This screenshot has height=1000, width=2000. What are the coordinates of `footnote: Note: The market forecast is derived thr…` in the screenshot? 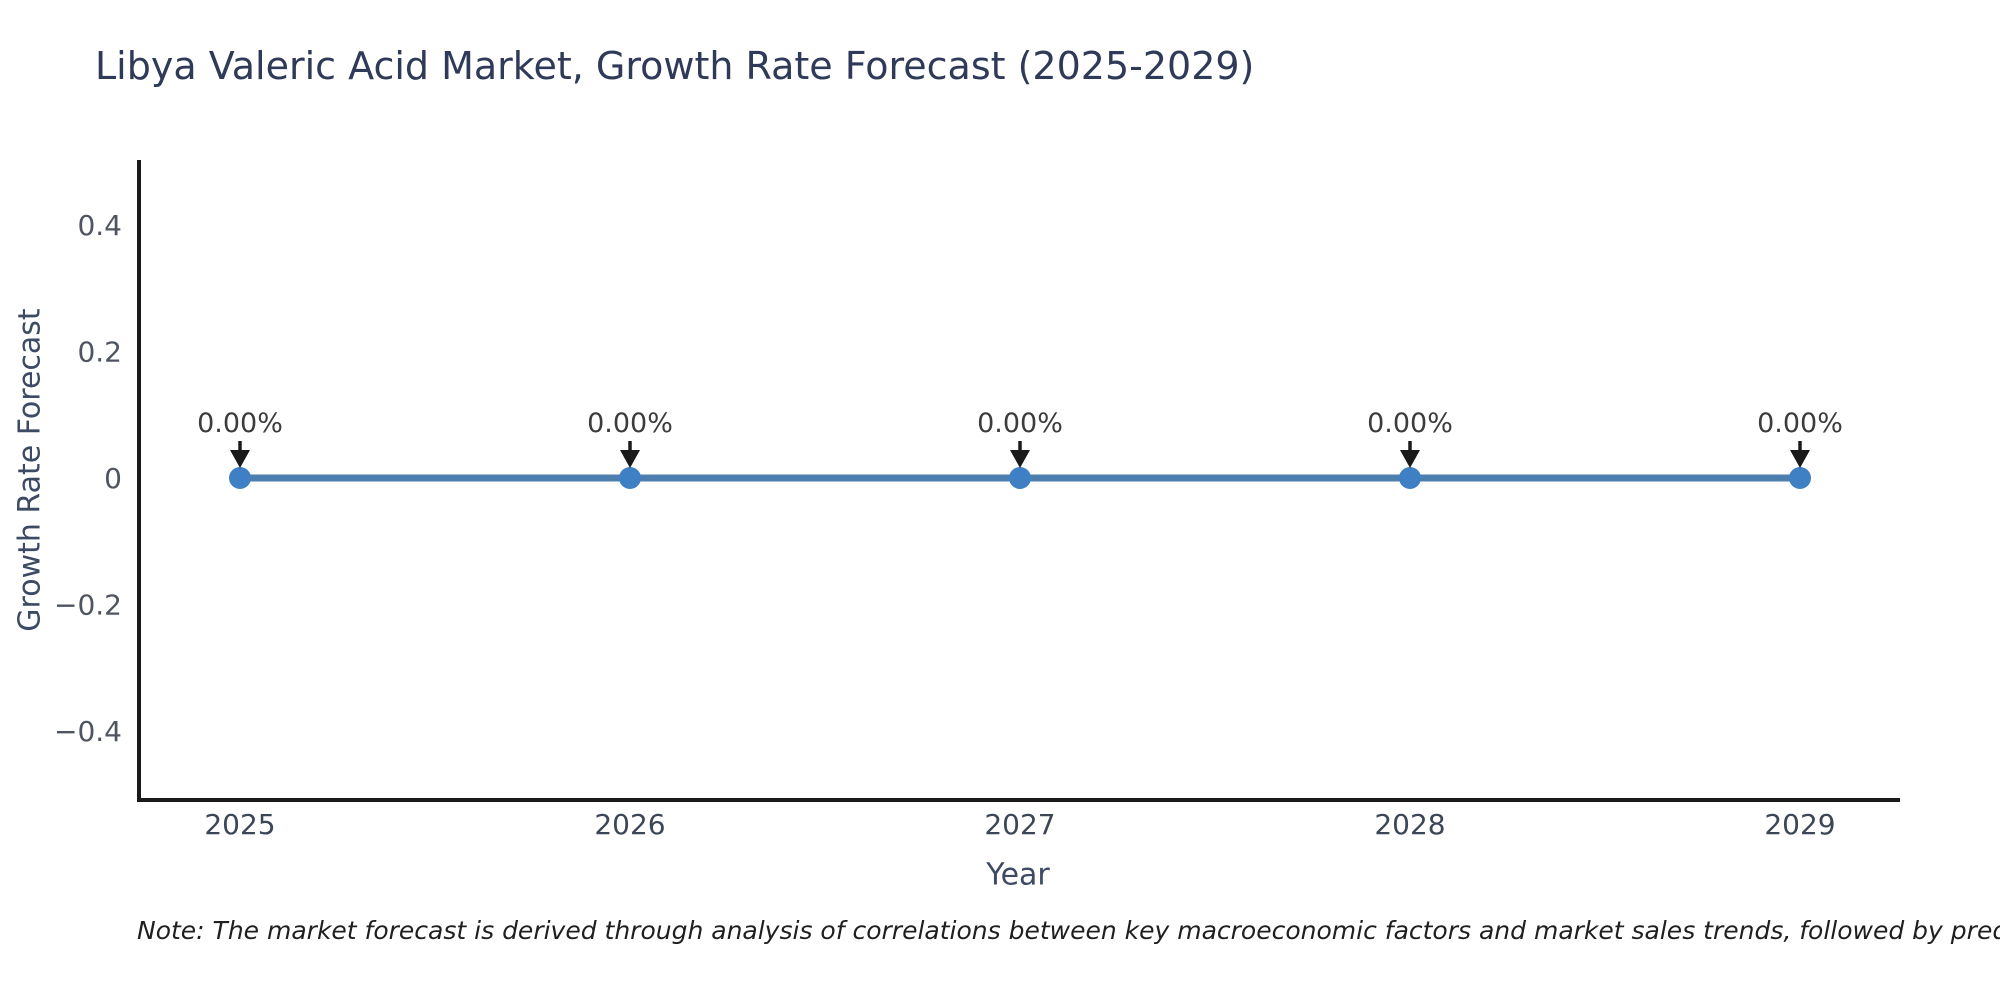 It's located at (1068, 930).